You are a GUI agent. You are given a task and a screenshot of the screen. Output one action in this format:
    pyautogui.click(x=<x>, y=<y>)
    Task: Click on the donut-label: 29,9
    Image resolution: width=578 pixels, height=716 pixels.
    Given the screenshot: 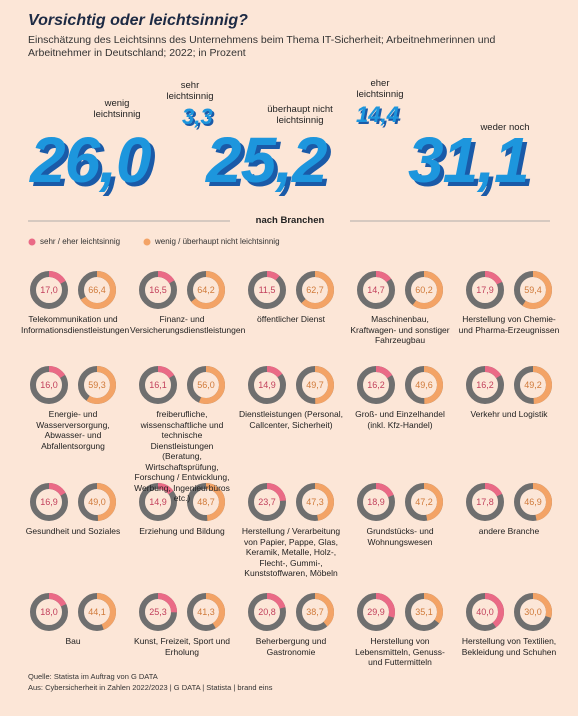 What is the action you would take?
    pyautogui.click(x=376, y=612)
    